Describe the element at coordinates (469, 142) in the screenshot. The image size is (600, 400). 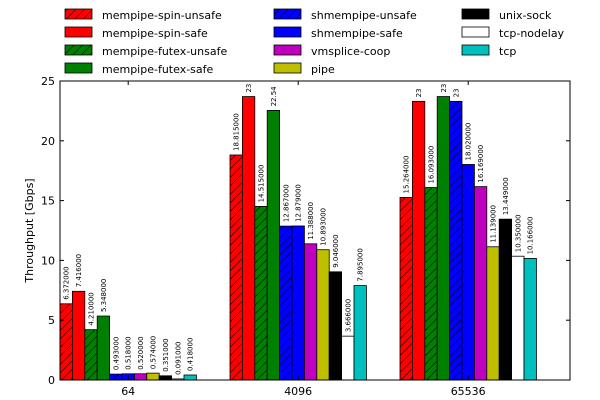
I see `value-label-shmempipe-safe-65536: 18.020000` at that location.